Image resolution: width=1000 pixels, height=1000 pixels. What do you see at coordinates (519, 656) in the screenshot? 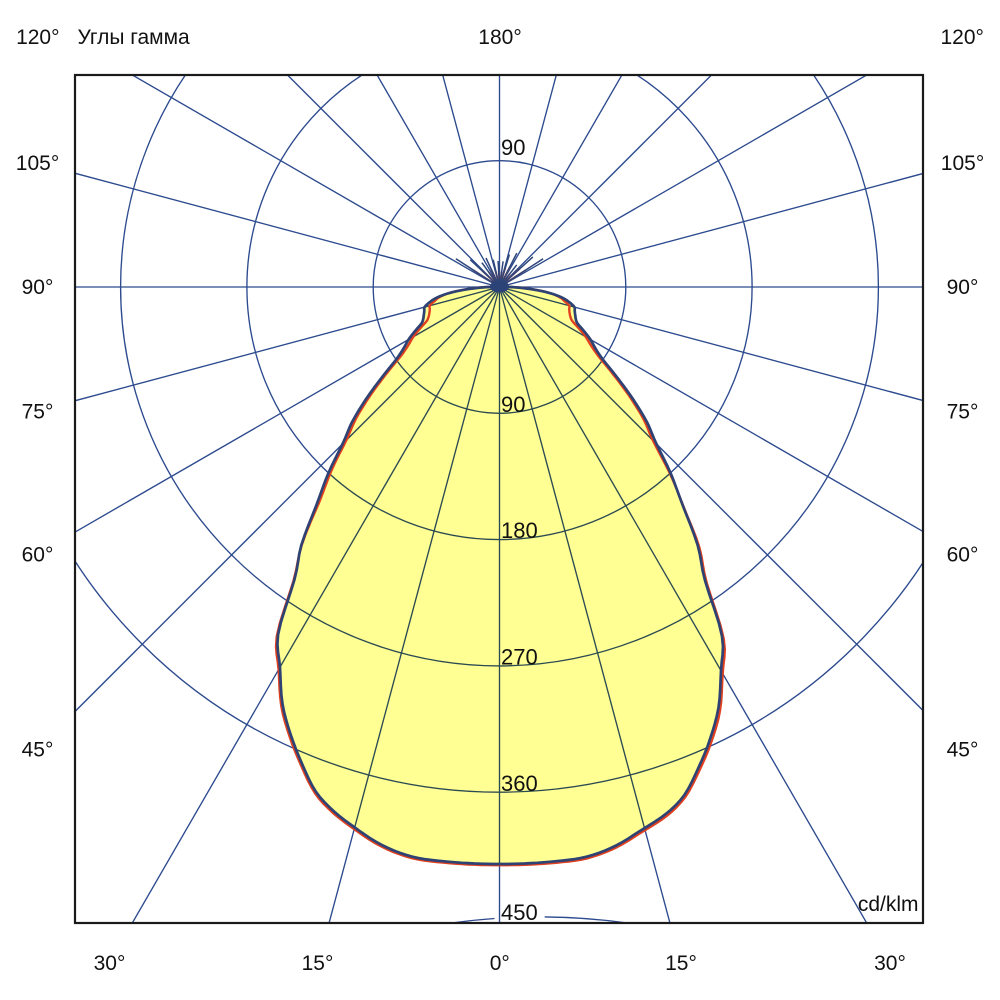
I see `svg-text: 270` at bounding box center [519, 656].